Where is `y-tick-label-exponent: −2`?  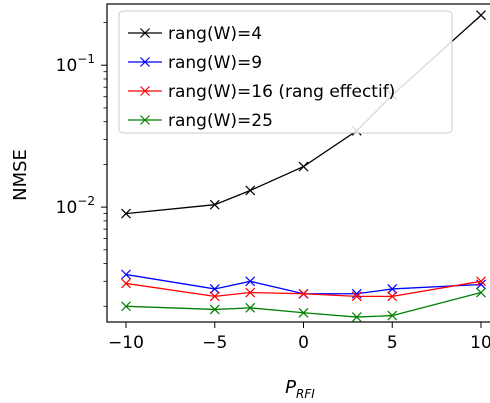
y-tick-label-exponent: −2 is located at coordinates (86, 201).